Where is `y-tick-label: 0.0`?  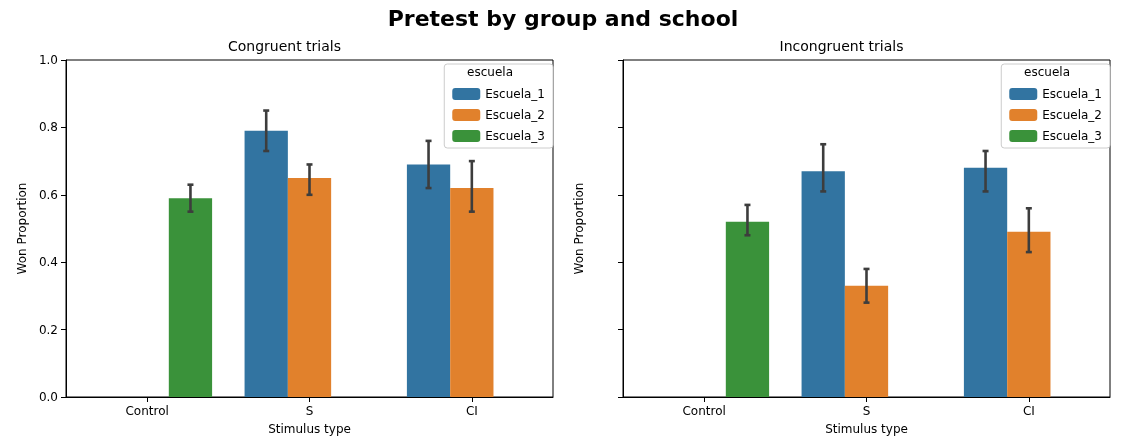 y-tick-label: 0.0 is located at coordinates (48, 397).